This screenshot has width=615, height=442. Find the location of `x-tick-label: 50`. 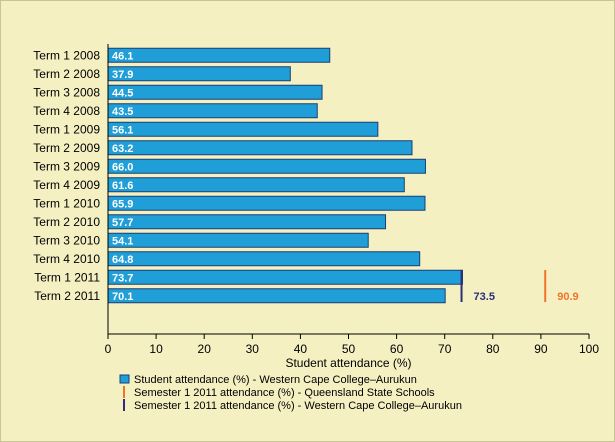

x-tick-label: 50 is located at coordinates (349, 349).